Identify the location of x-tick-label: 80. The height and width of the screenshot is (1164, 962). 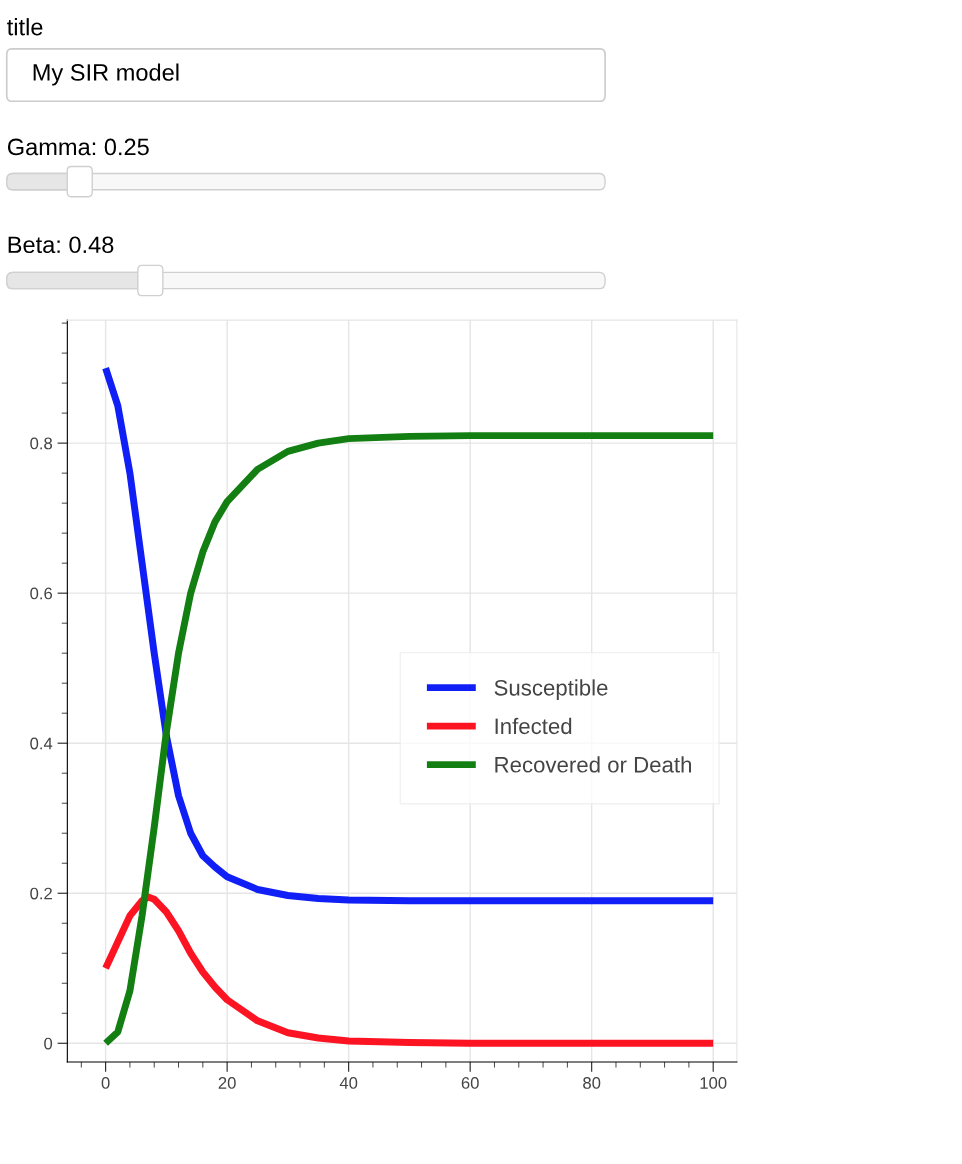
(592, 1083).